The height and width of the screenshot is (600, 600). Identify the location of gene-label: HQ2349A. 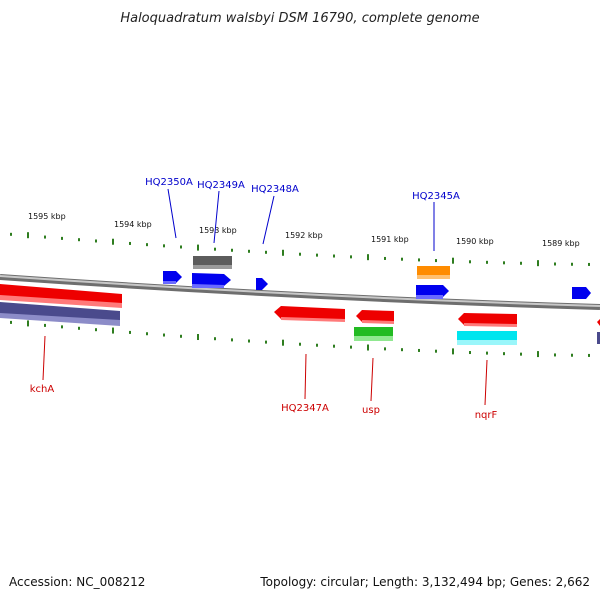
(221, 185).